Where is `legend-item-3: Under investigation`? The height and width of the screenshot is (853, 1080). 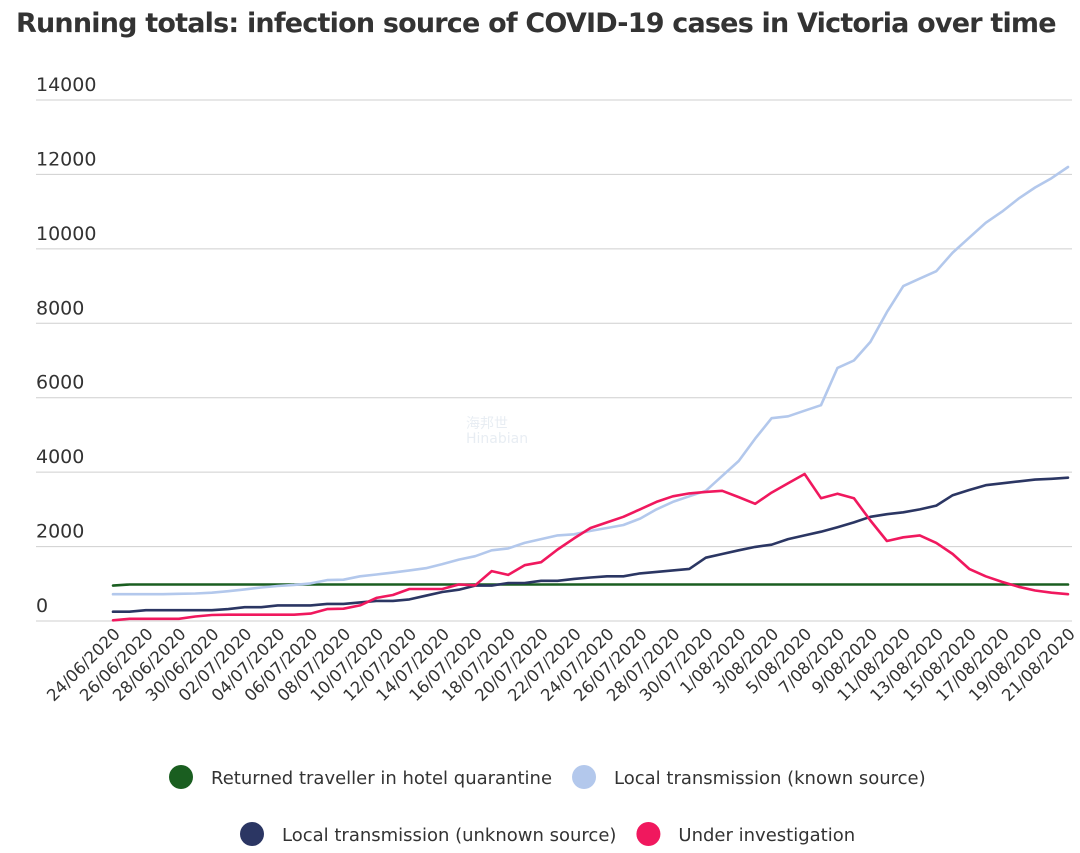
legend-item-3: Under investigation is located at coordinates (745, 834).